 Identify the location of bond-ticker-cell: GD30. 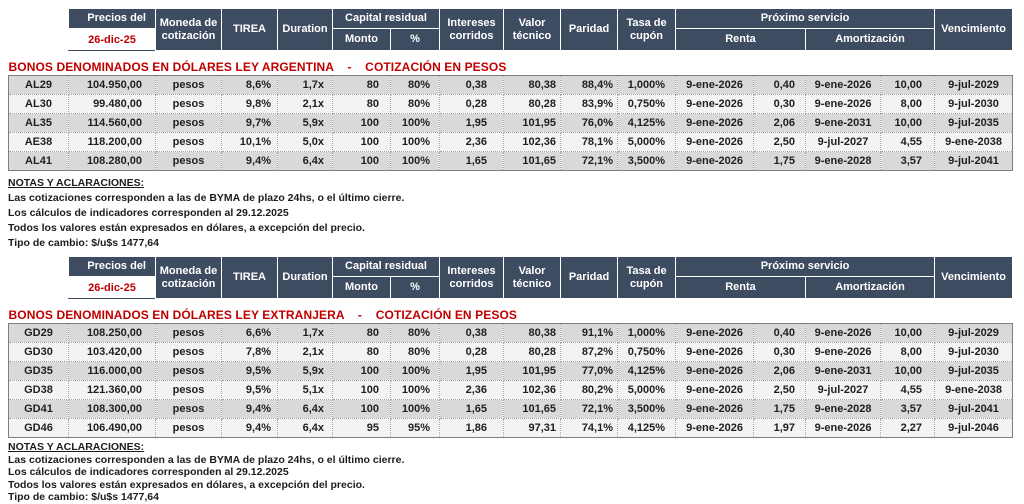
(38, 352).